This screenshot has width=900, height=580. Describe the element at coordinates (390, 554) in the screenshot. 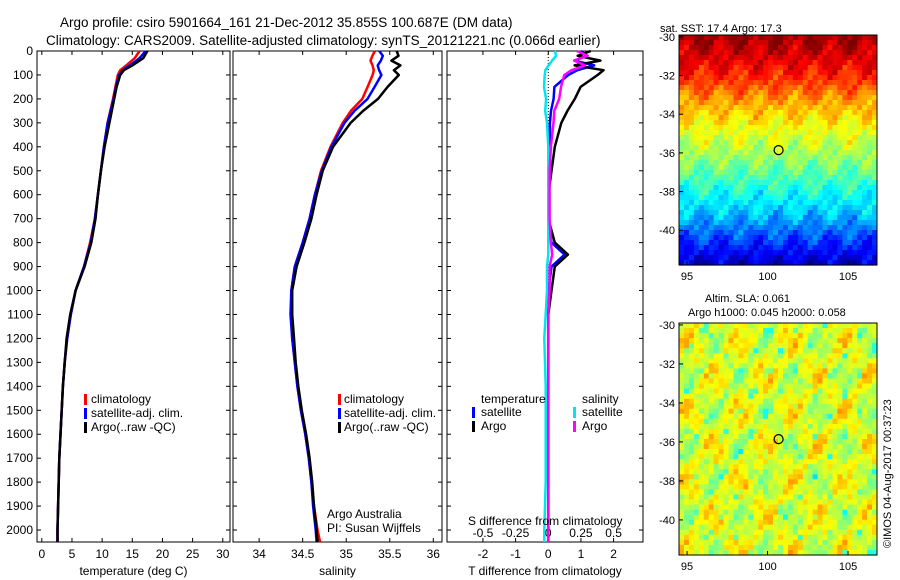

I see `x-tick-label: 35.5` at that location.